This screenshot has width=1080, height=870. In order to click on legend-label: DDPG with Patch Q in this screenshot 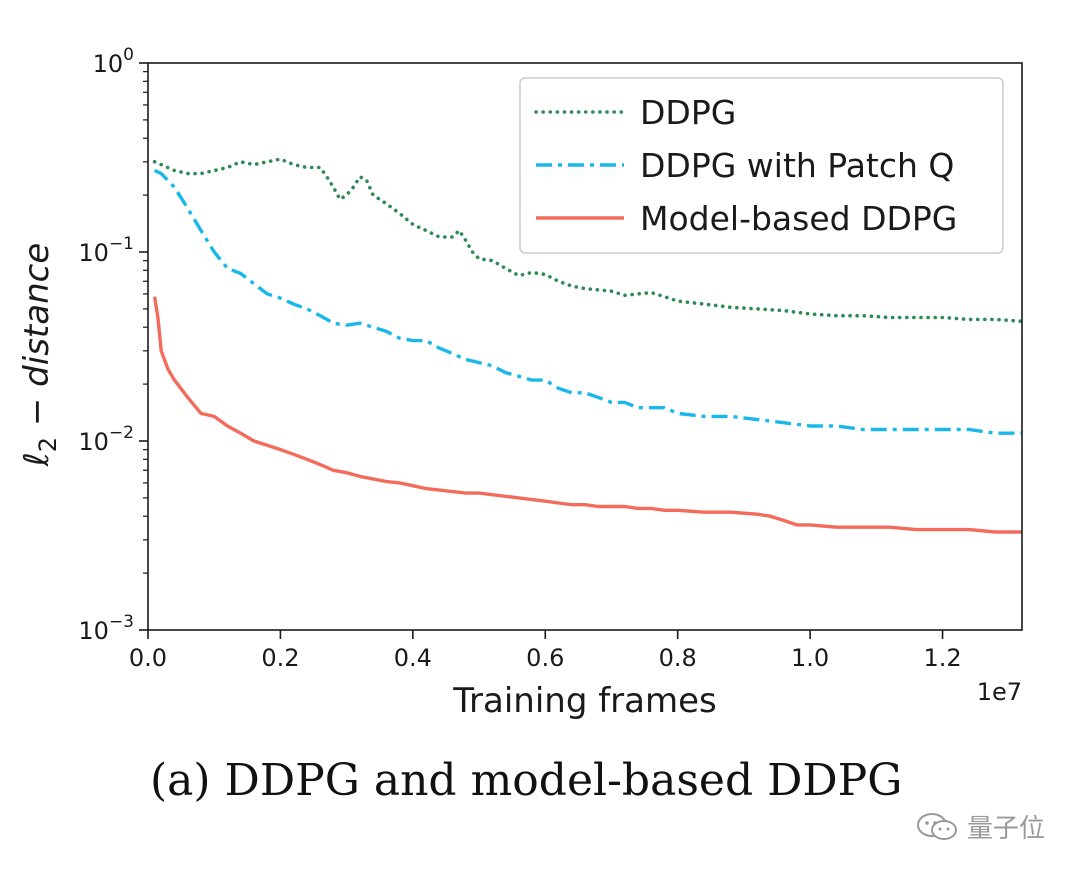, I will do `click(797, 165)`.